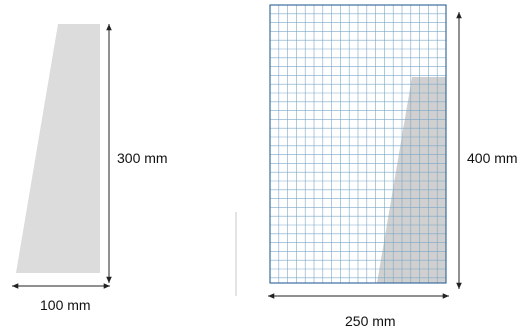  What do you see at coordinates (58, 148) in the screenshot?
I see `left-trapezoid-shape` at bounding box center [58, 148].